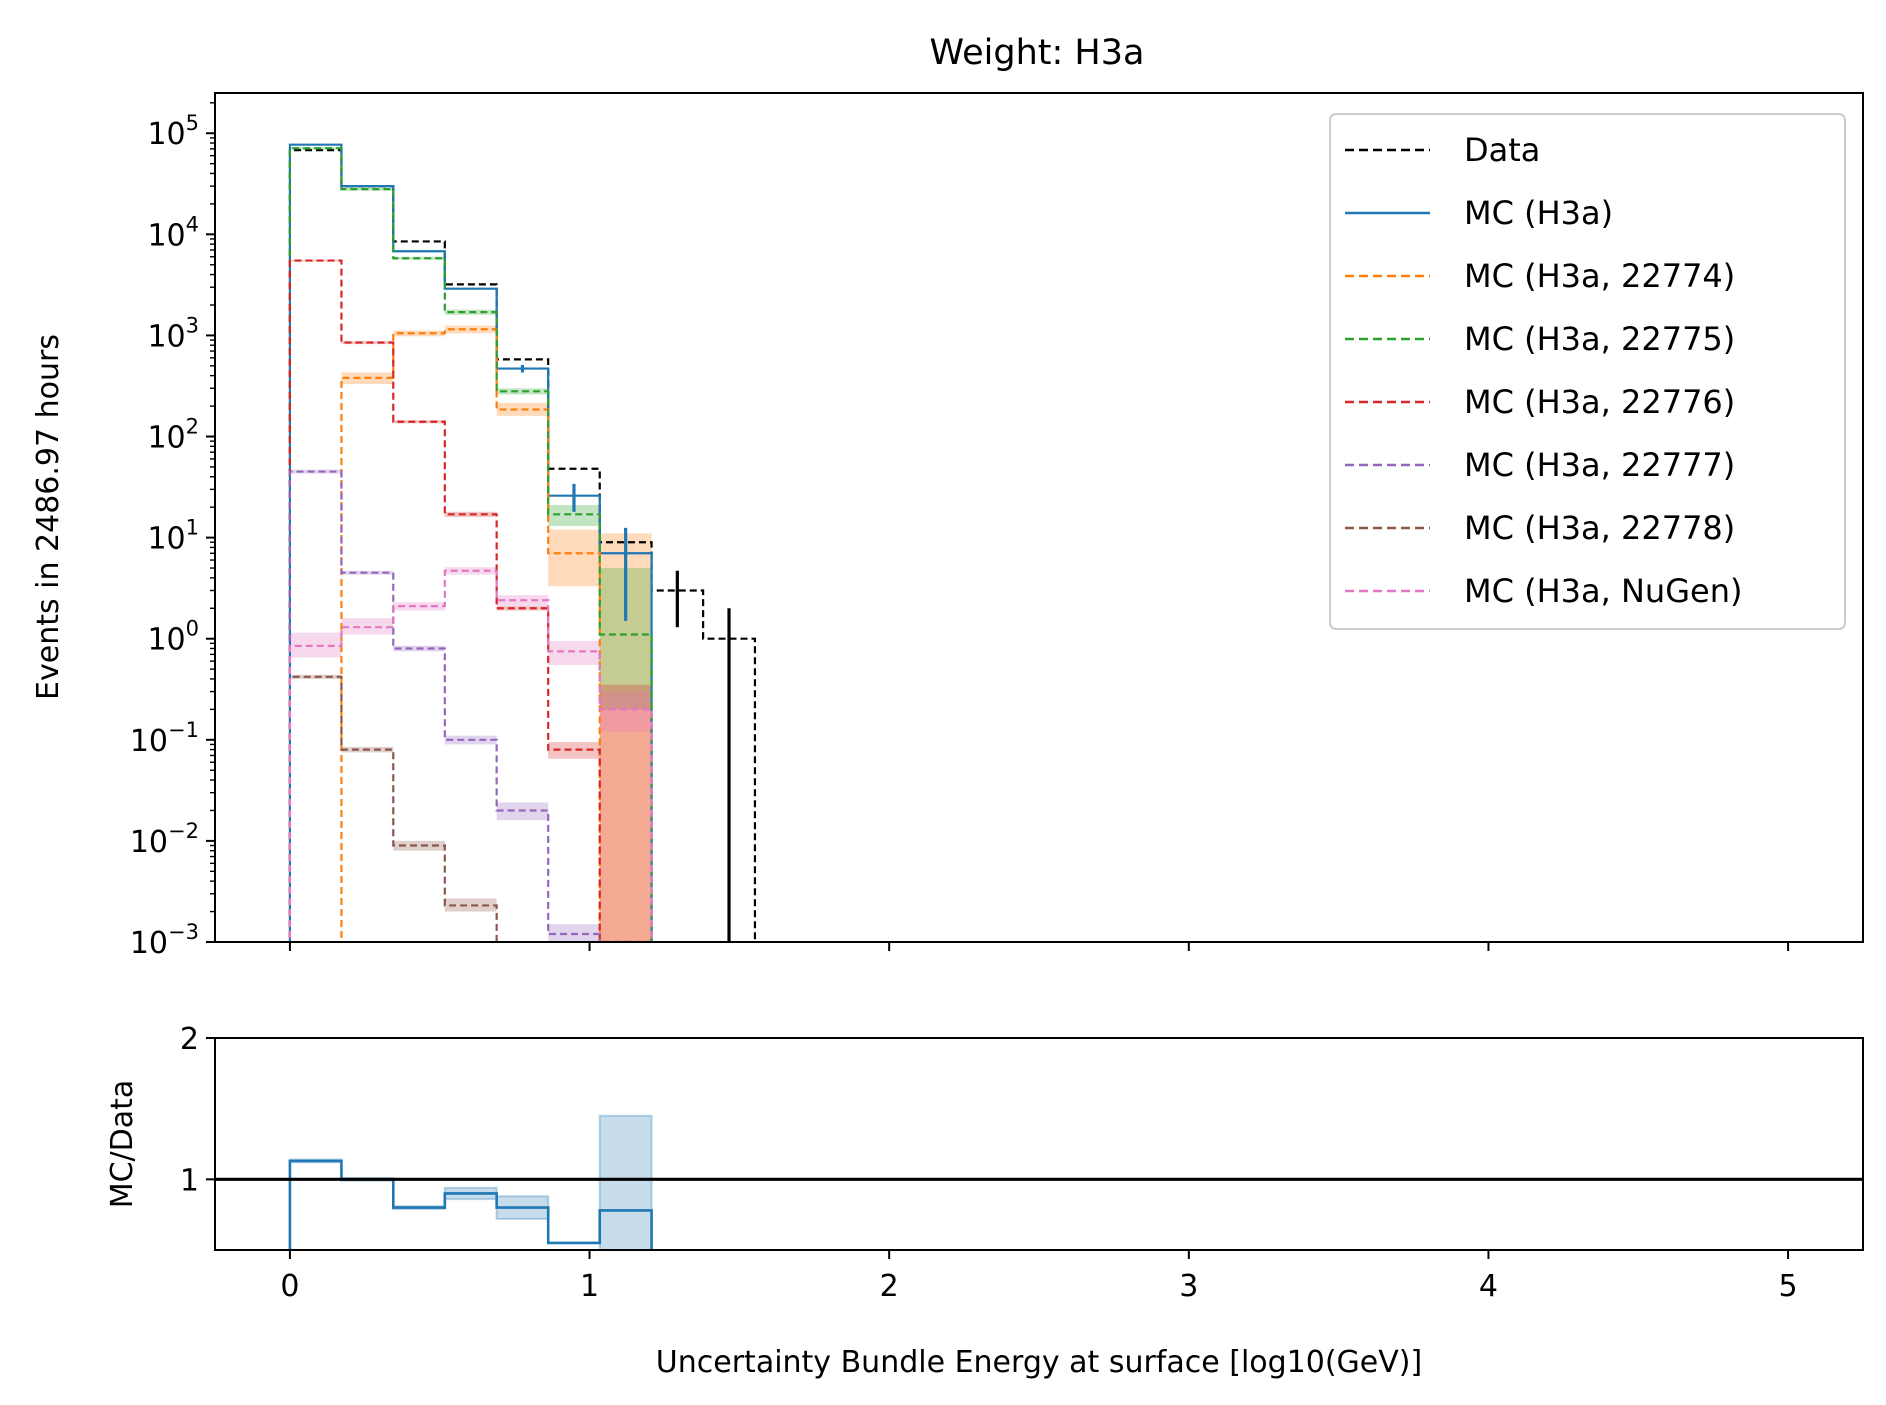 Image resolution: width=1886 pixels, height=1405 pixels. Describe the element at coordinates (1488, 1286) in the screenshot. I see `x-tick-label: 4` at that location.